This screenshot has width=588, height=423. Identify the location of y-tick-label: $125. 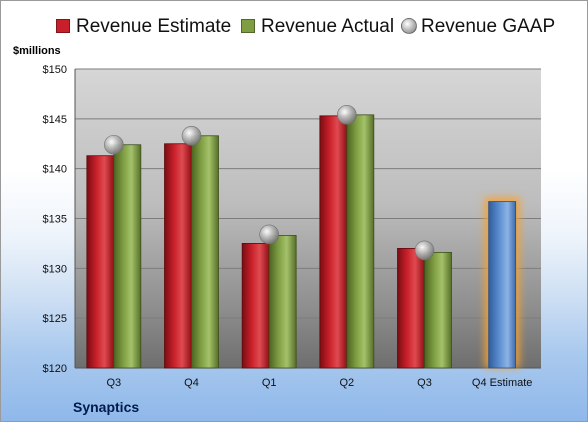
(55, 319).